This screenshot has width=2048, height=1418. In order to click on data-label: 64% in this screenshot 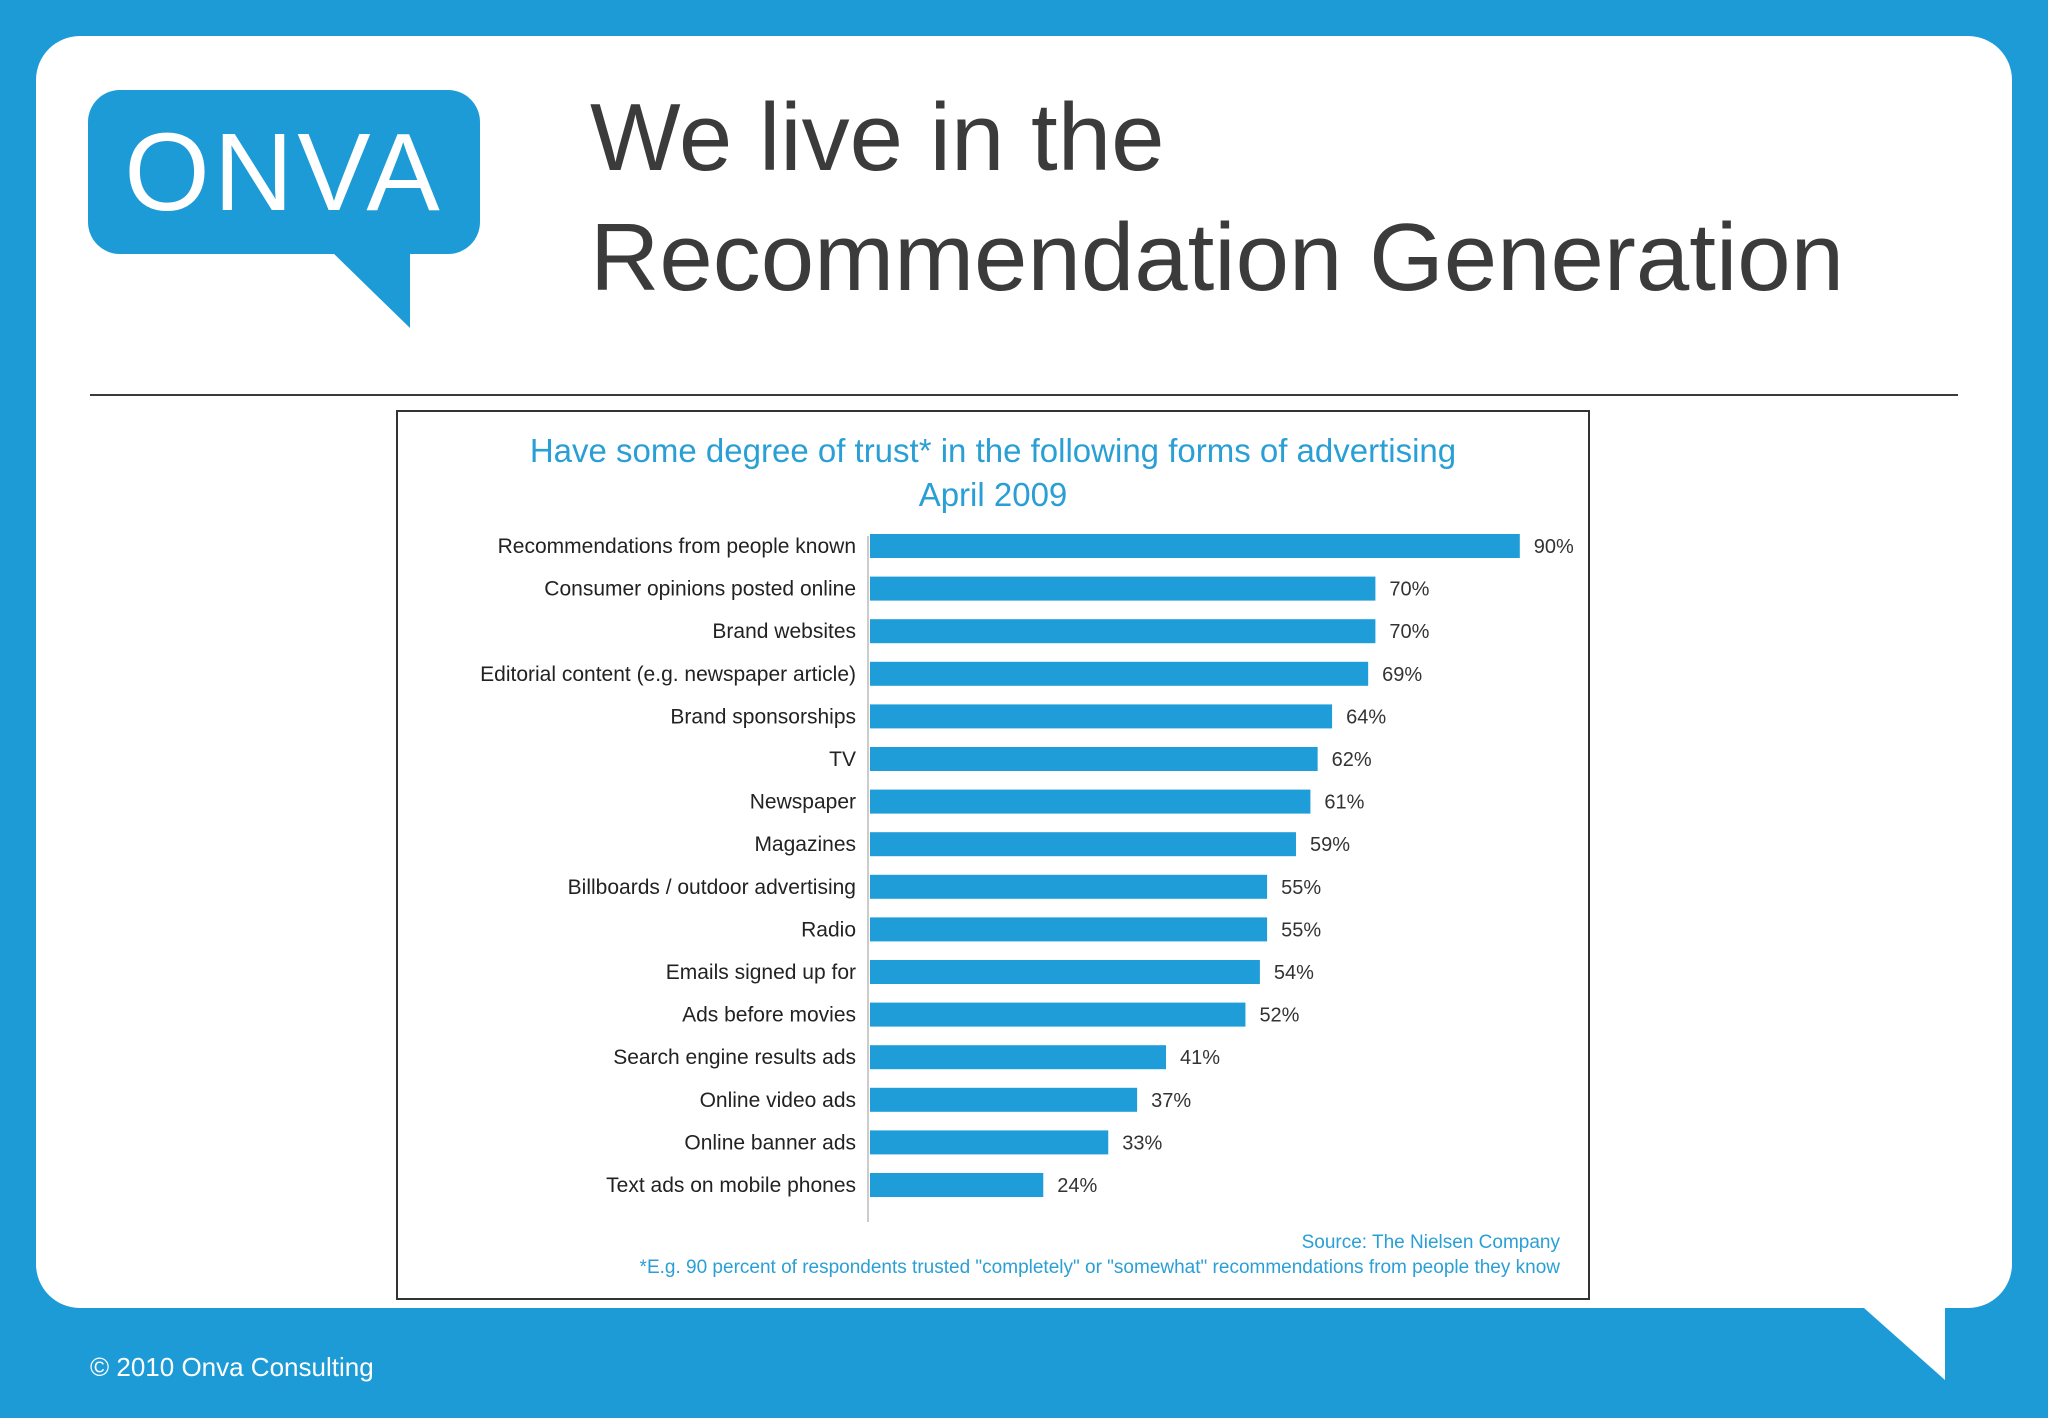, I will do `click(1366, 717)`.